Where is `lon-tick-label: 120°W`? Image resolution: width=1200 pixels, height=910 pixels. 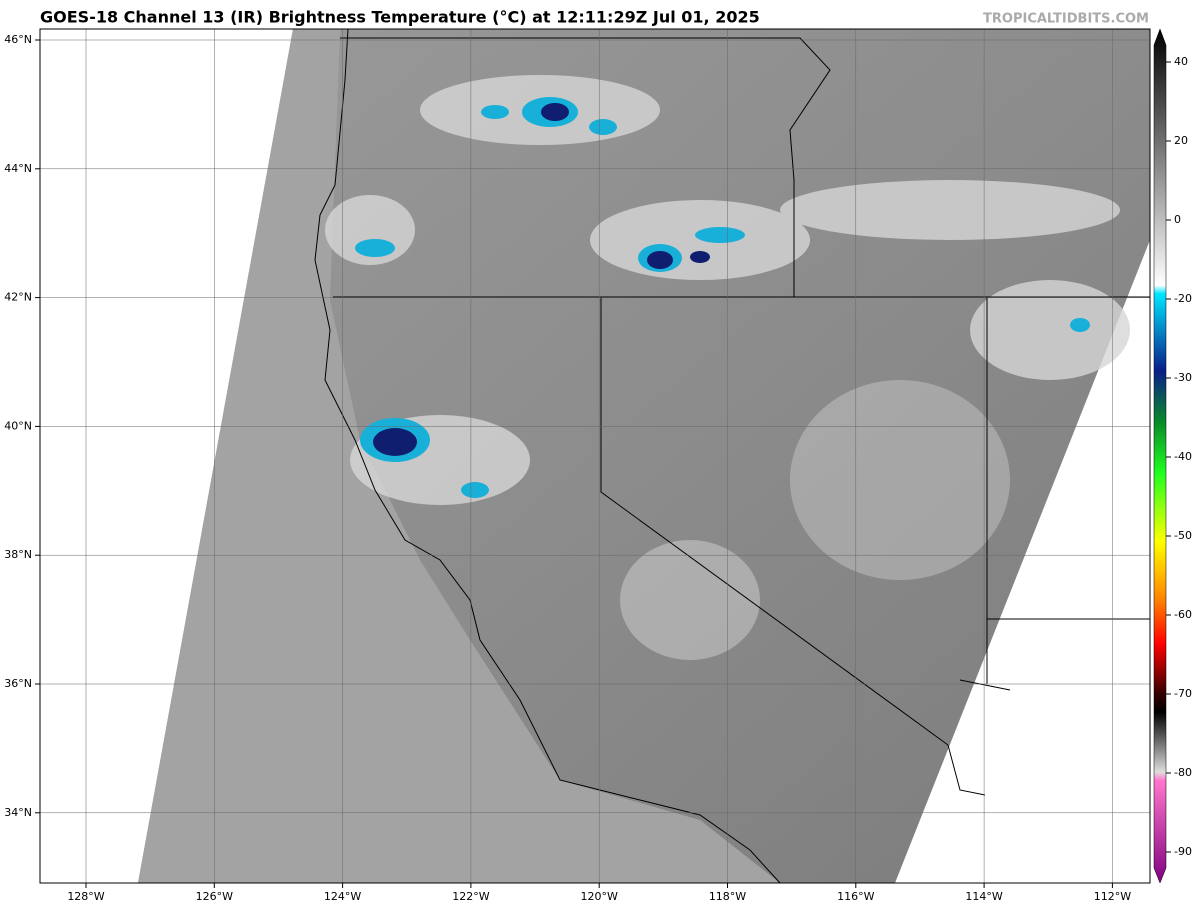 lon-tick-label: 120°W is located at coordinates (599, 896).